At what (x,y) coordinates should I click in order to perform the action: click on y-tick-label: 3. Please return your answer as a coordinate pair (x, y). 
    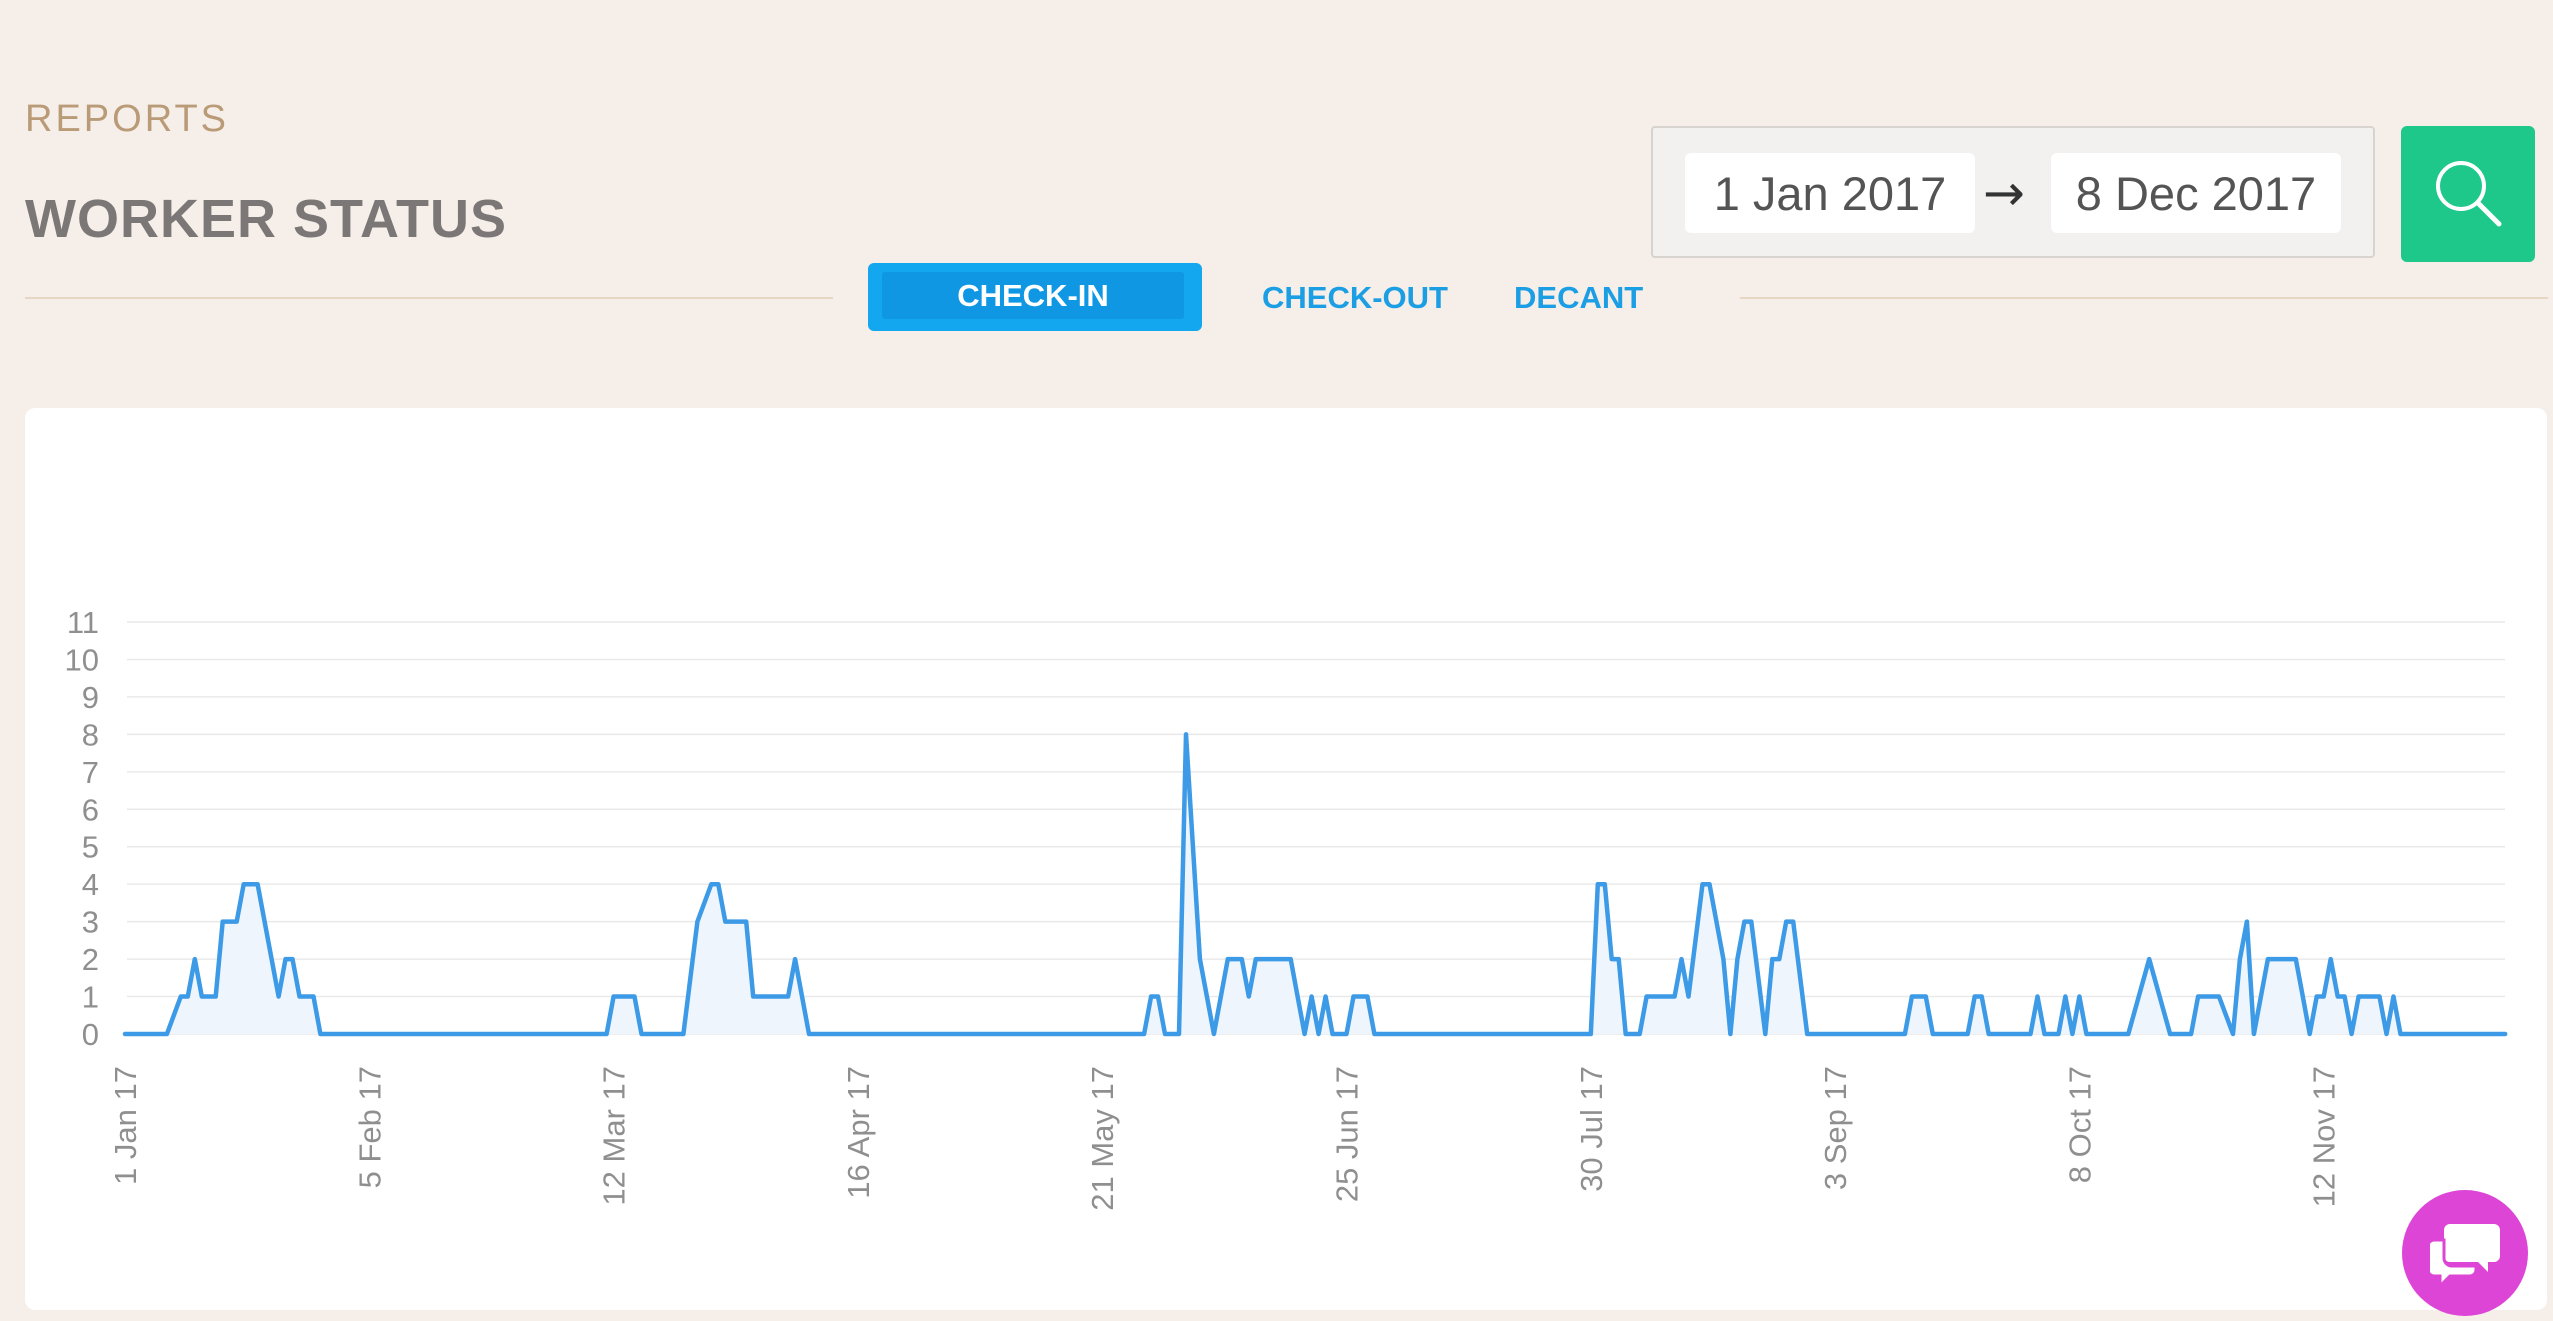
    Looking at the image, I should click on (90, 922).